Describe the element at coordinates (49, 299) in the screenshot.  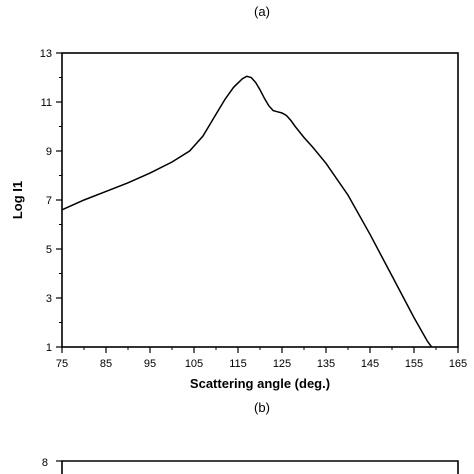
I see `y-tick-label: 3` at that location.